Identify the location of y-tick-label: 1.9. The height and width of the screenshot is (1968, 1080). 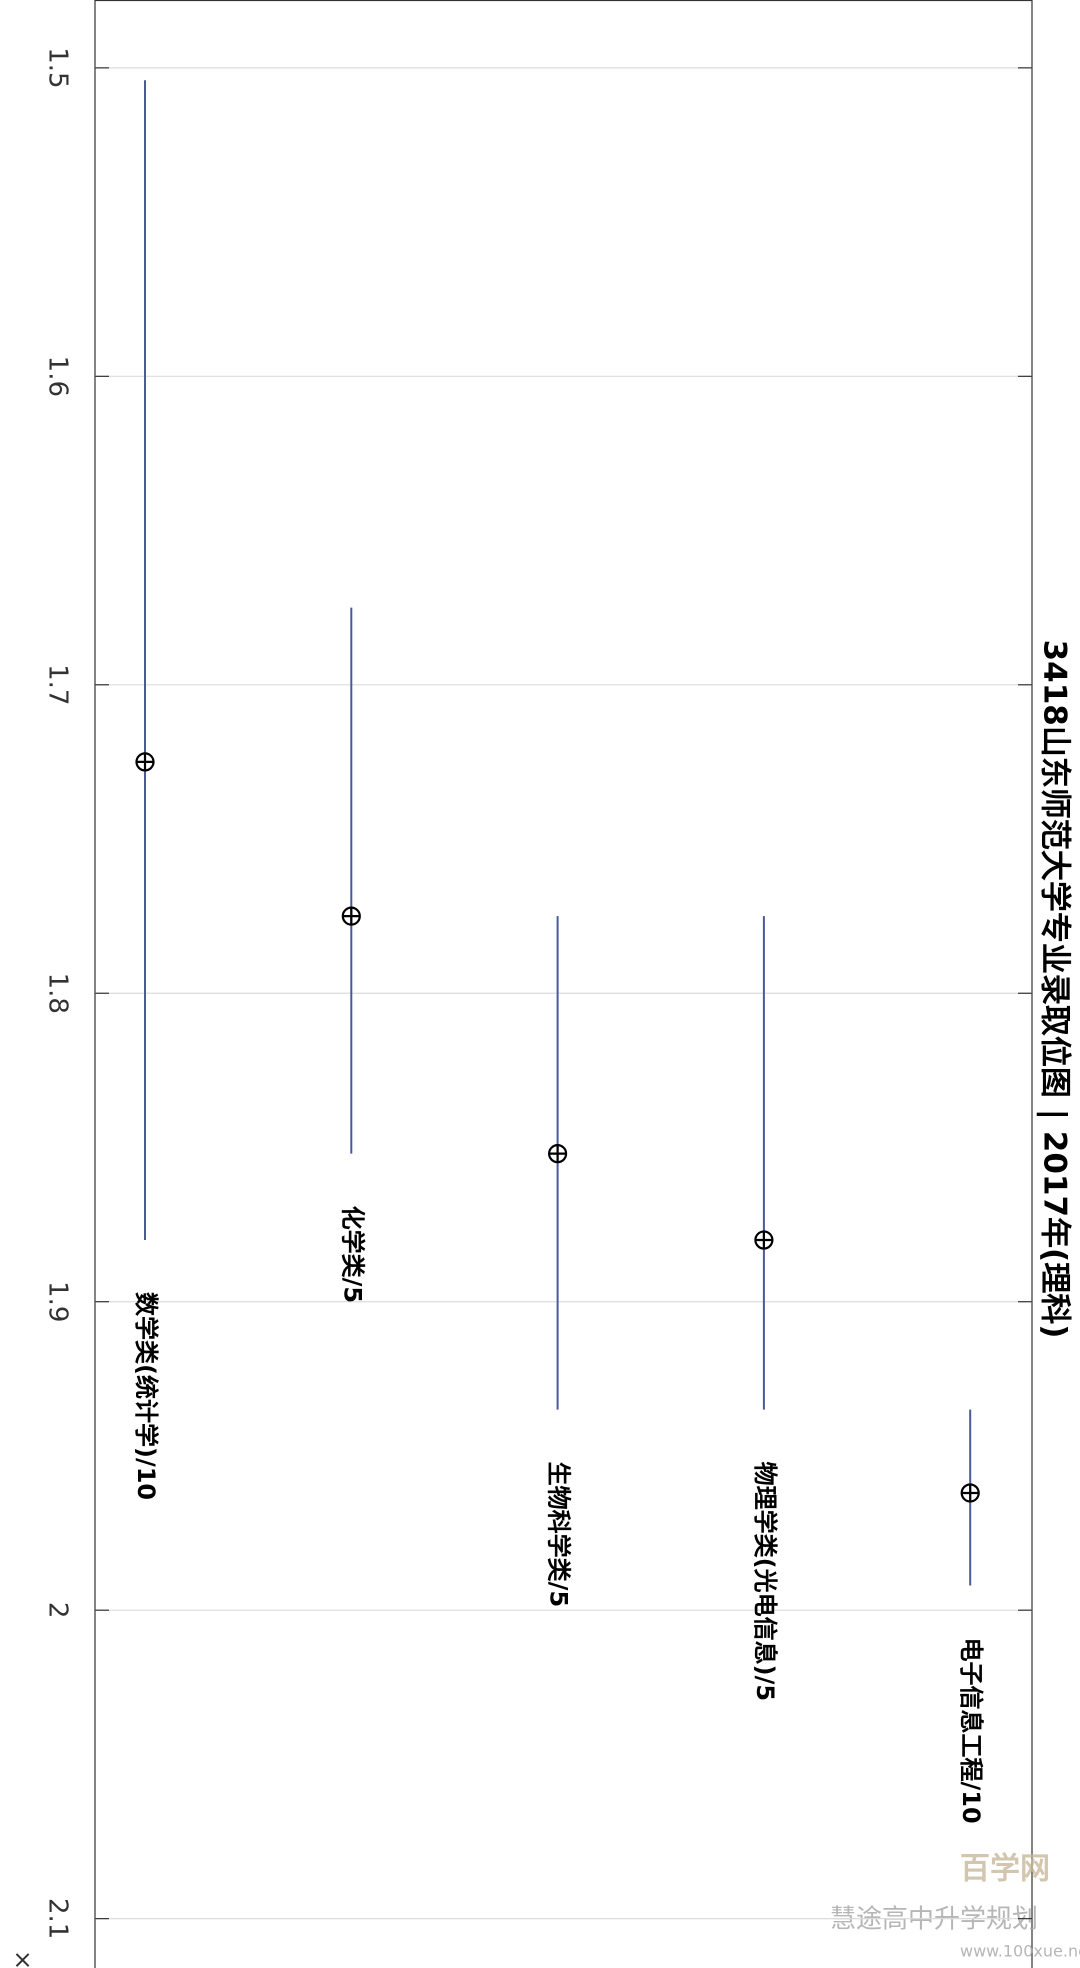
(58, 1301).